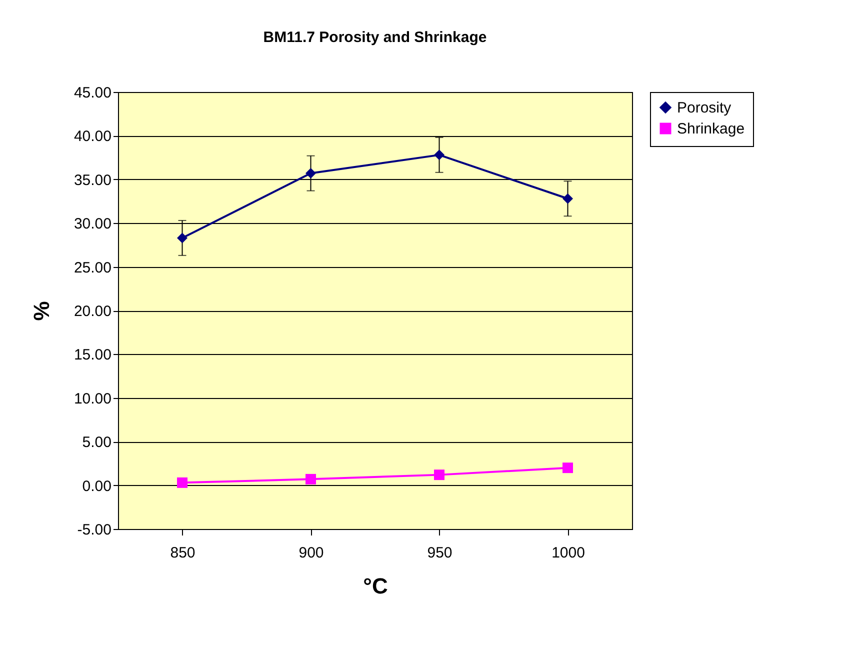 Image resolution: width=841 pixels, height=666 pixels. I want to click on x-tick-label: 900, so click(311, 553).